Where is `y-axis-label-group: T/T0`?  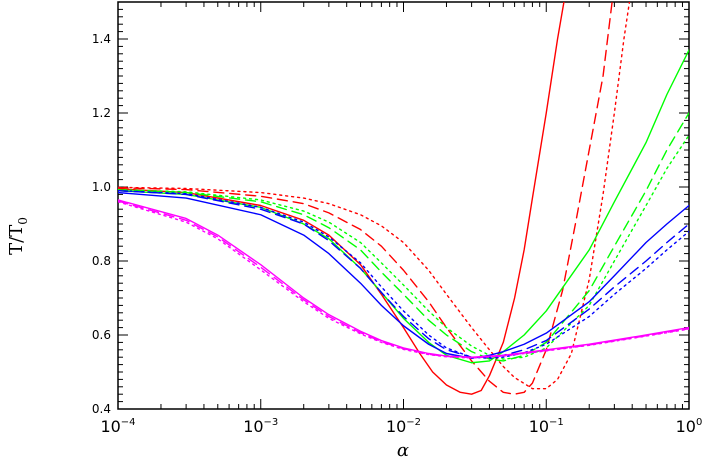
y-axis-label-group: T/T0 is located at coordinates (18, 236).